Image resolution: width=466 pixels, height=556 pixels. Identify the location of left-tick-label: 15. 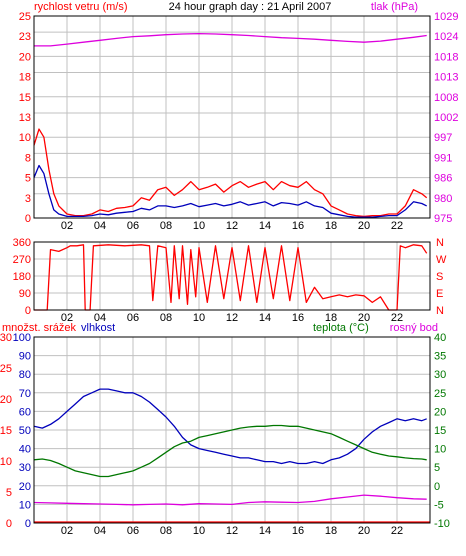
(25, 98).